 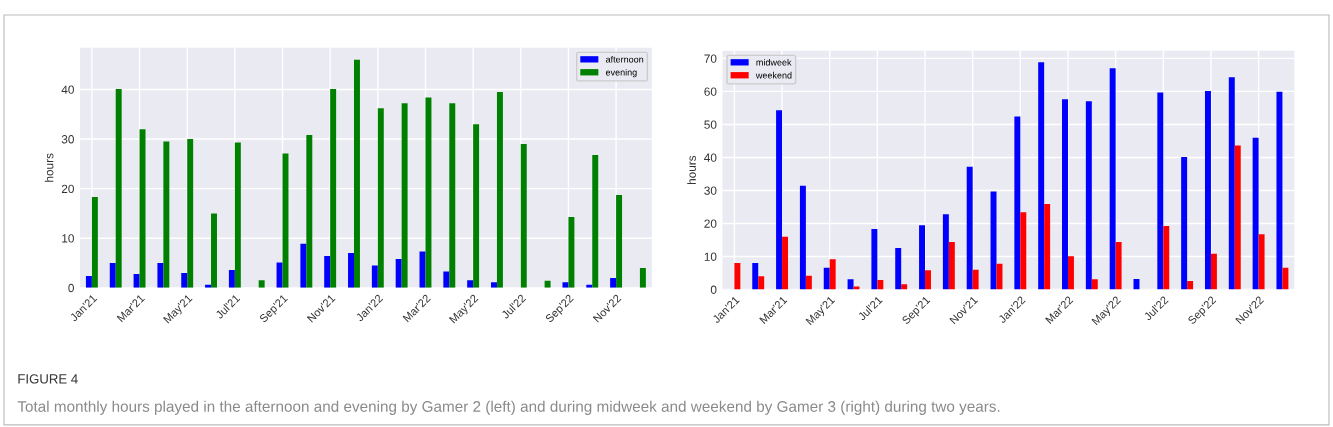 What do you see at coordinates (710, 124) in the screenshot?
I see `y-tick-label: 50` at bounding box center [710, 124].